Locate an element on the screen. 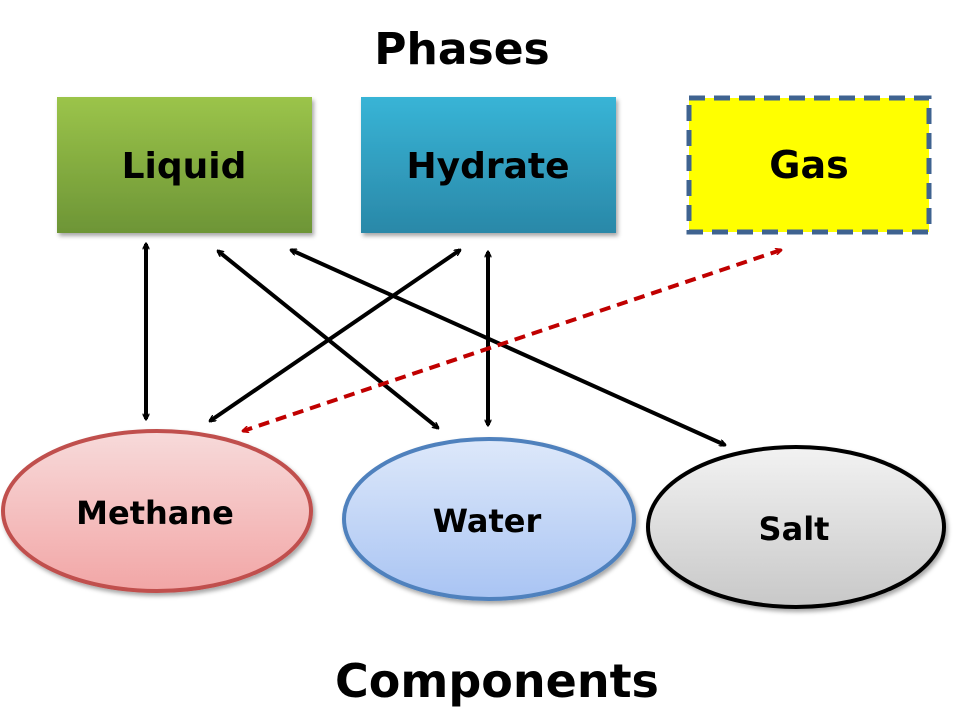 The image size is (960, 720). phase-box-gas: Gas is located at coordinates (809, 165).